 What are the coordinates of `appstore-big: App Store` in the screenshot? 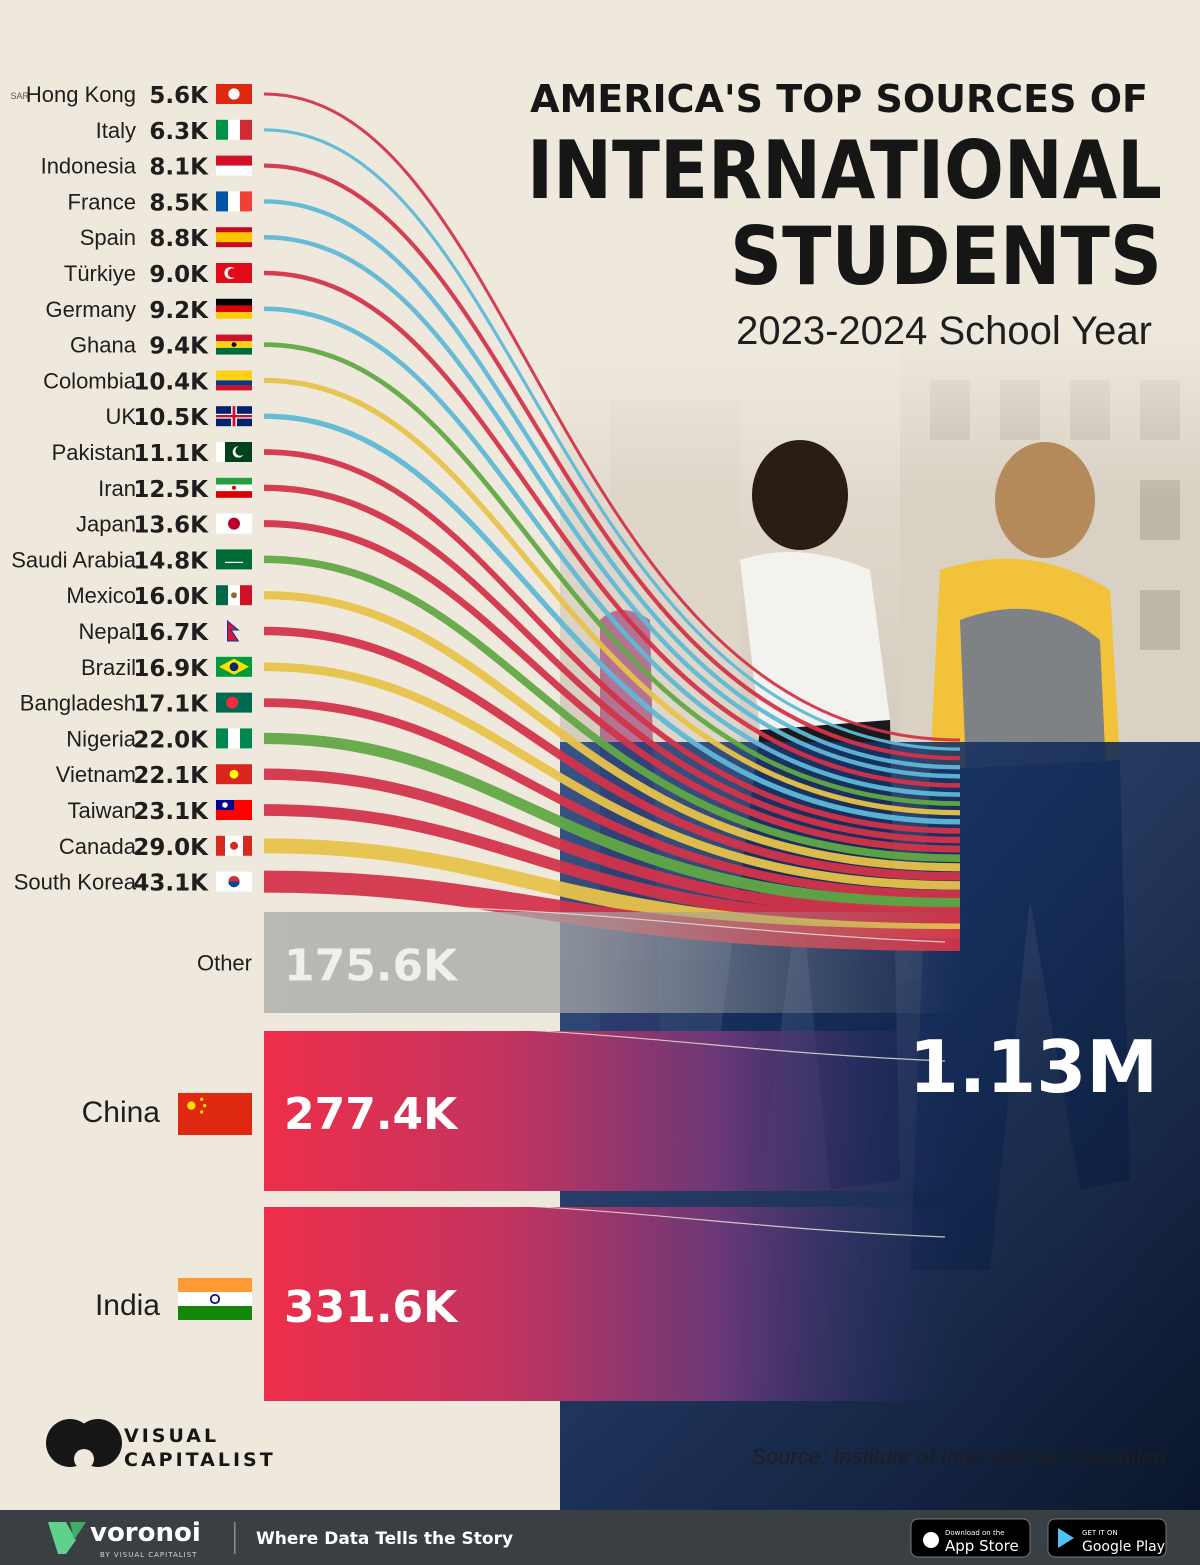 It's located at (982, 1546).